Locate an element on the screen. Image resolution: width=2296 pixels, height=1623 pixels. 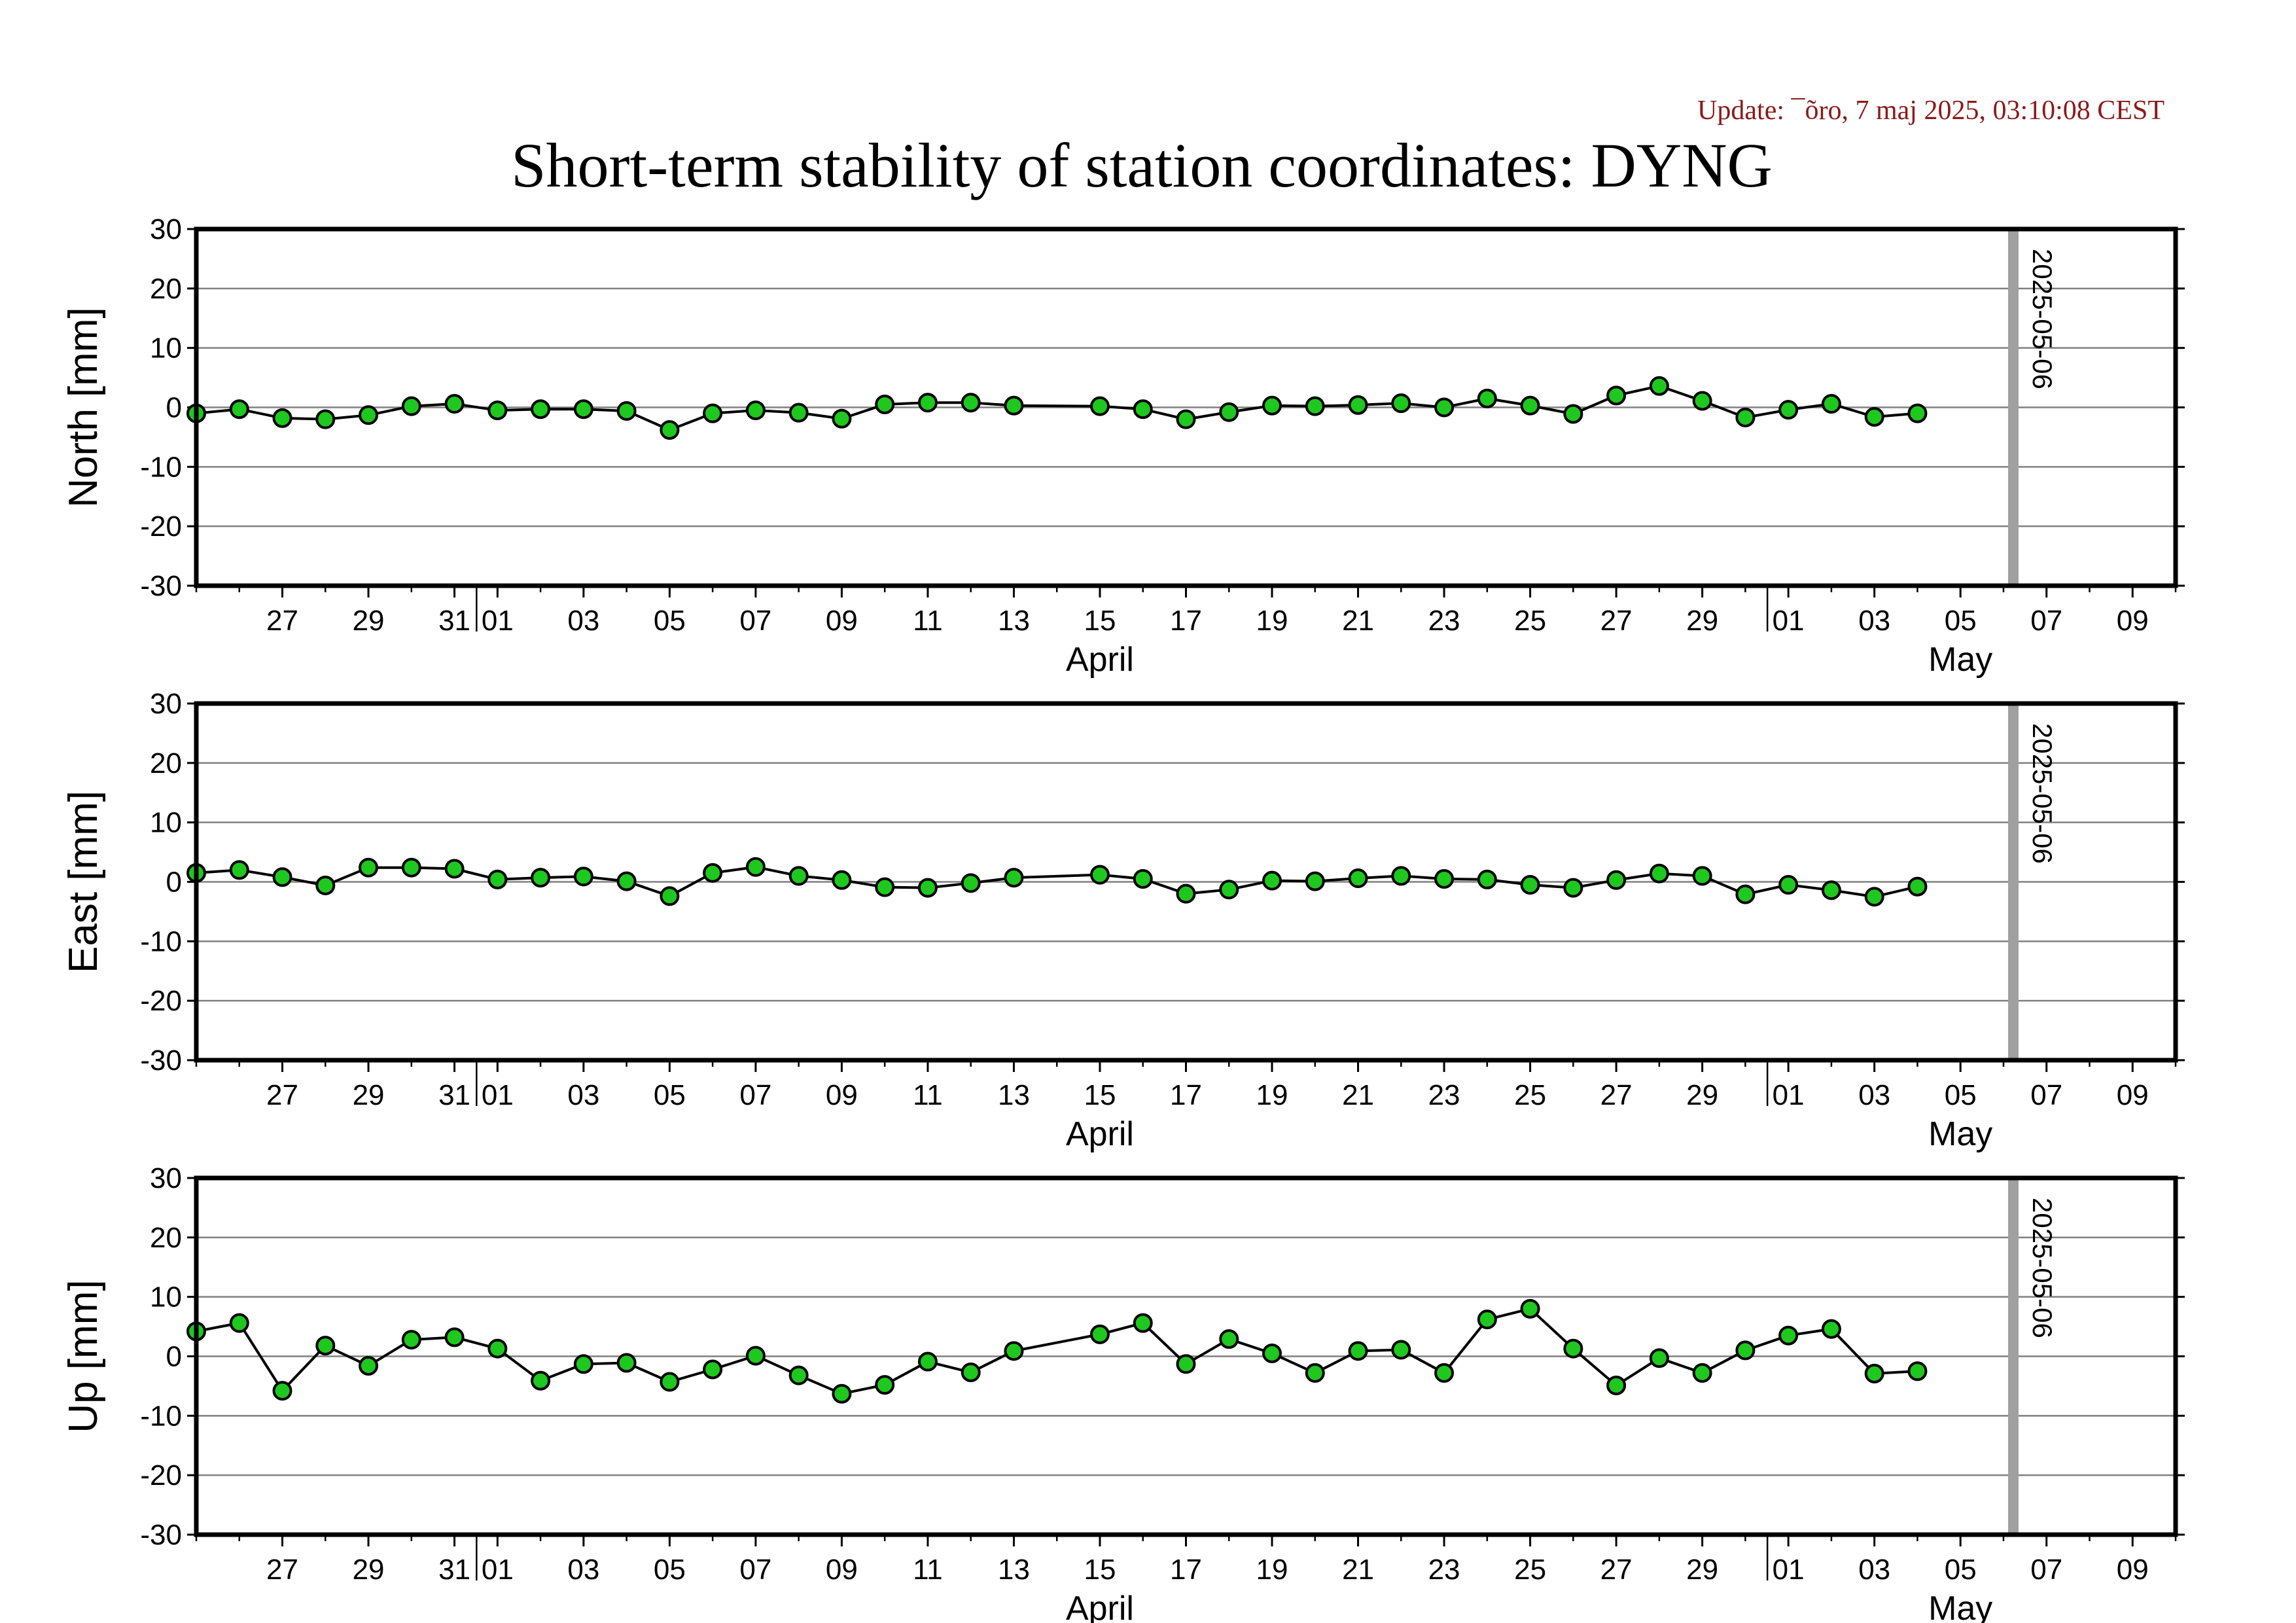
x-tick-label: 19 is located at coordinates (1272, 1570).